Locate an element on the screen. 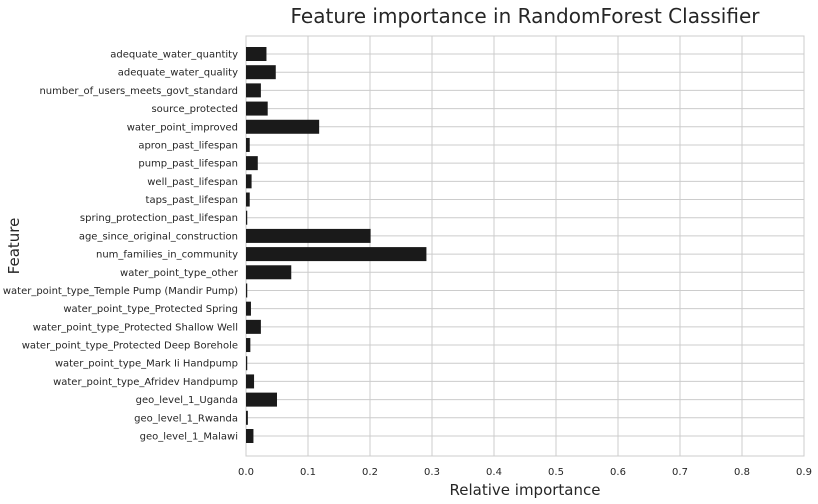 This screenshot has height=504, width=818. y-tick-label: geo_level_1_Malawi is located at coordinates (189, 437).